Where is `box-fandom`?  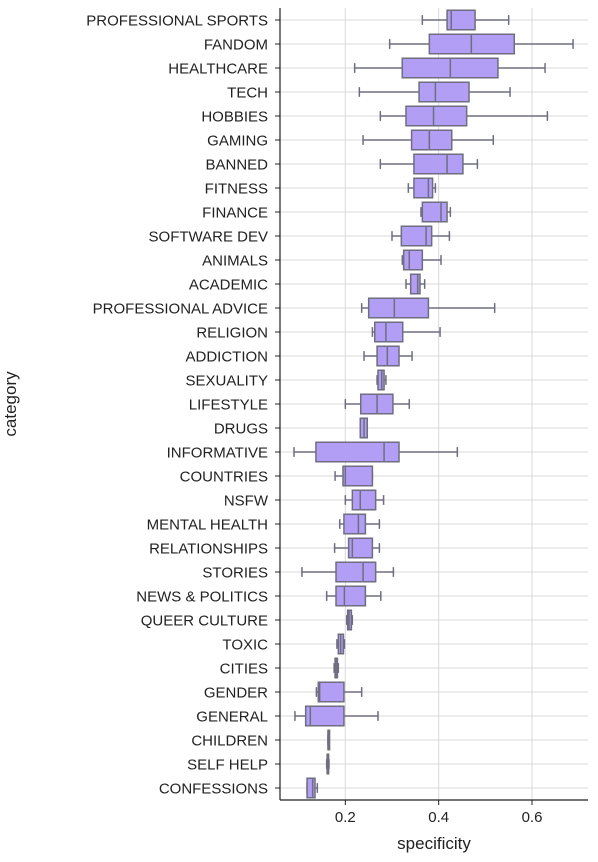
box-fandom is located at coordinates (481, 44).